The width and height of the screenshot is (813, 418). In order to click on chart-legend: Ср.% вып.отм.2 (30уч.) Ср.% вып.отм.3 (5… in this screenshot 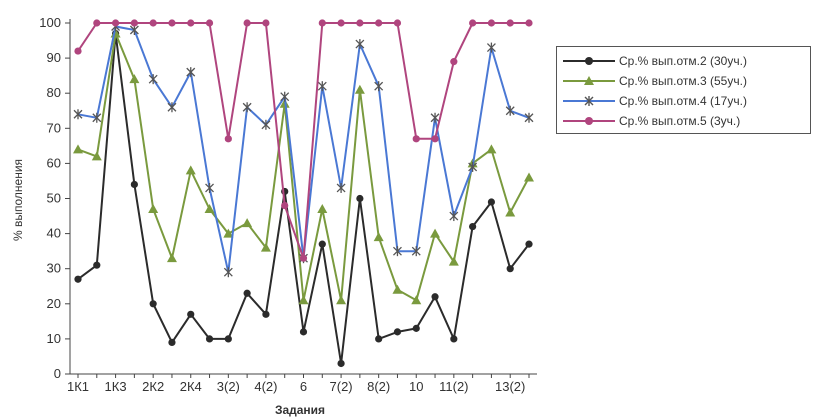, I will do `click(683, 90)`.